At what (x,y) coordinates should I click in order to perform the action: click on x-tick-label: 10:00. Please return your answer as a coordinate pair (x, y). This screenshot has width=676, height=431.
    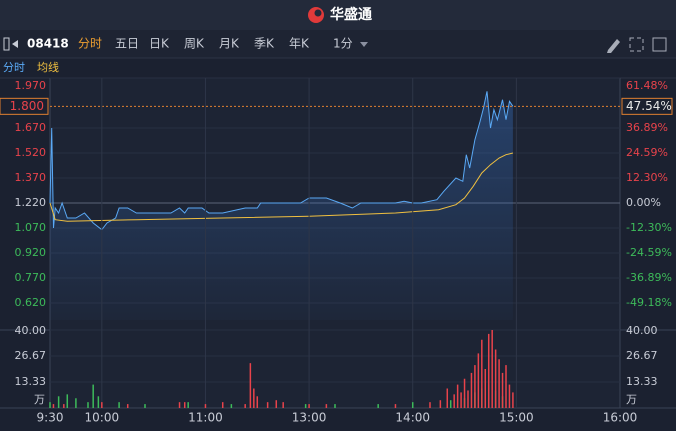
    Looking at the image, I should click on (102, 418).